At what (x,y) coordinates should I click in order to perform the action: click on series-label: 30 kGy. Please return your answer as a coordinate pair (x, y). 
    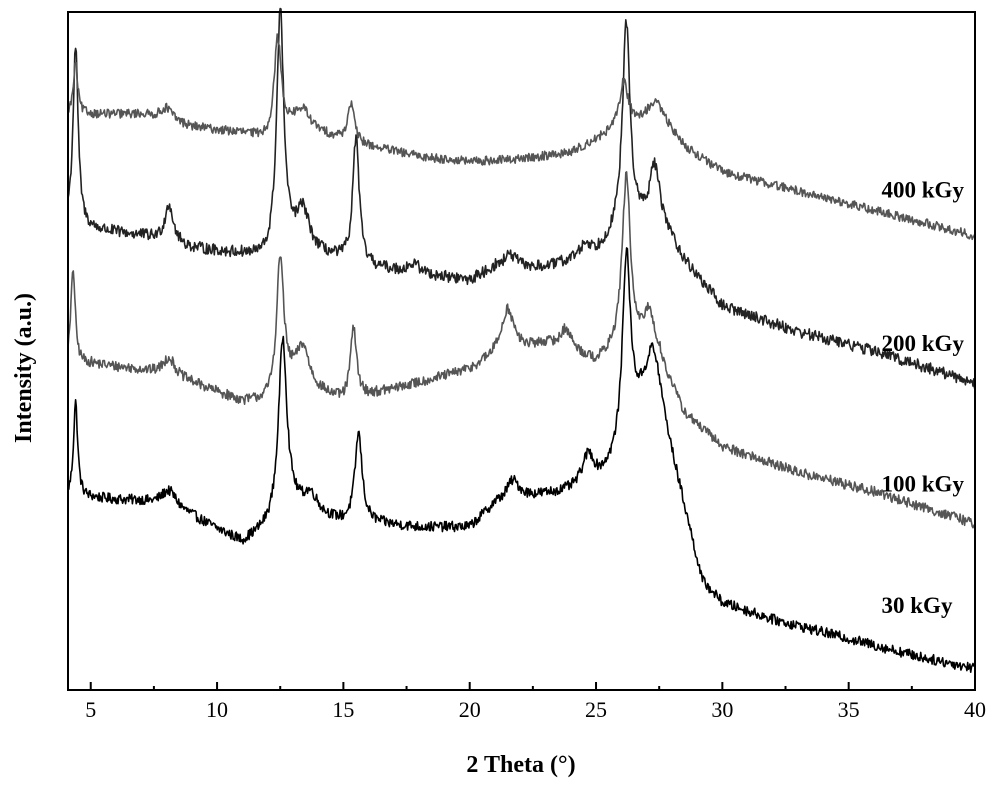
    Looking at the image, I should click on (917, 605).